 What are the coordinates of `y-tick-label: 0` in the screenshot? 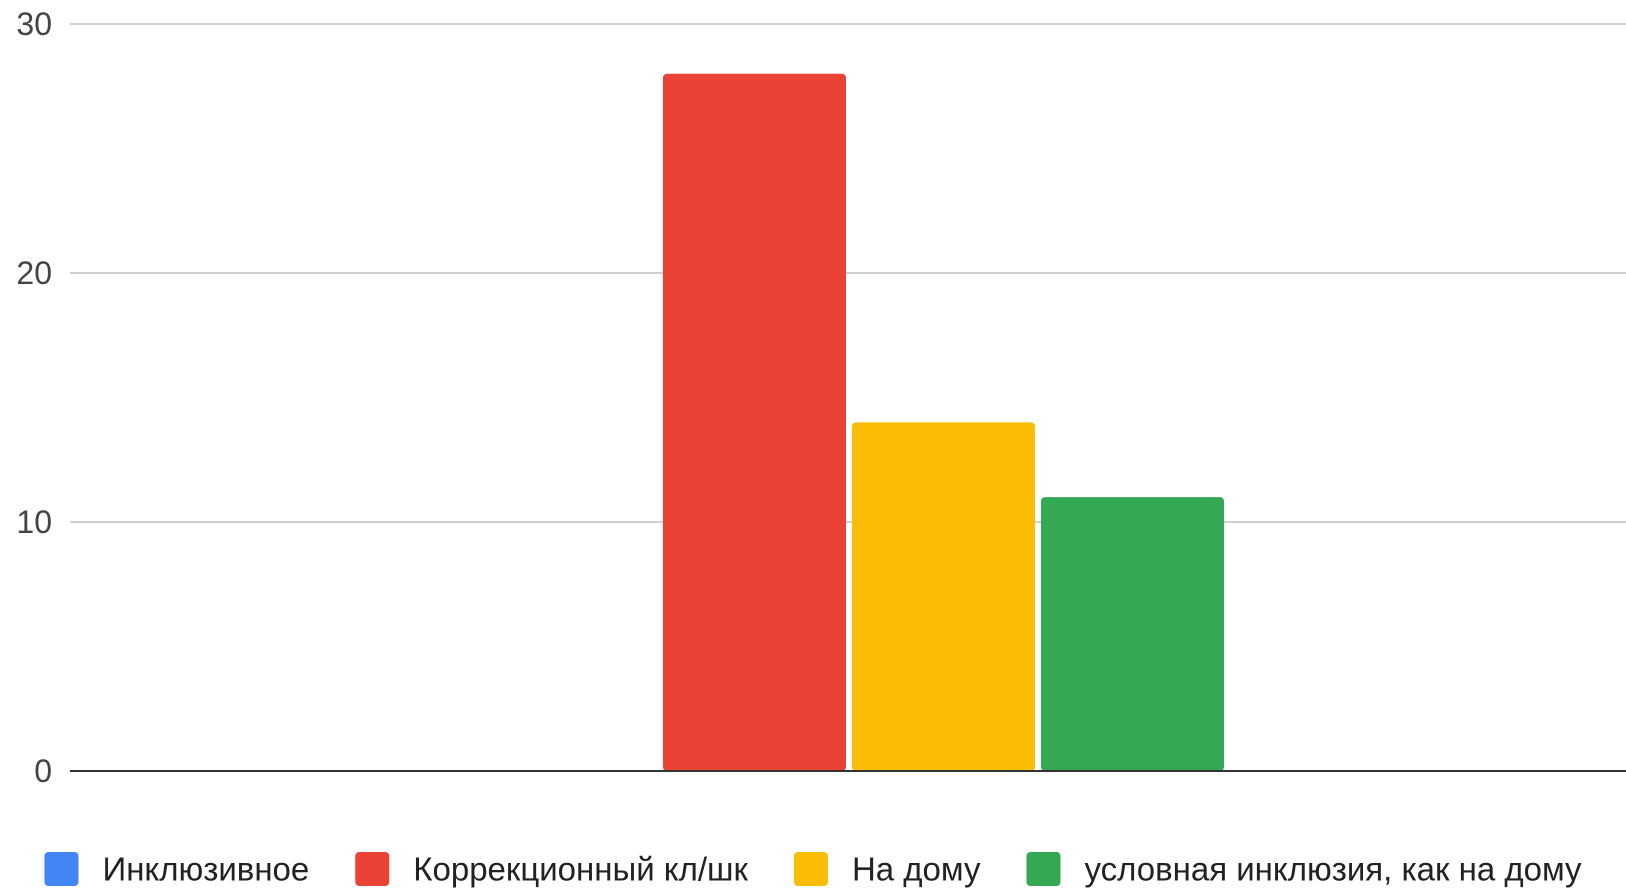 It's located at (43, 771).